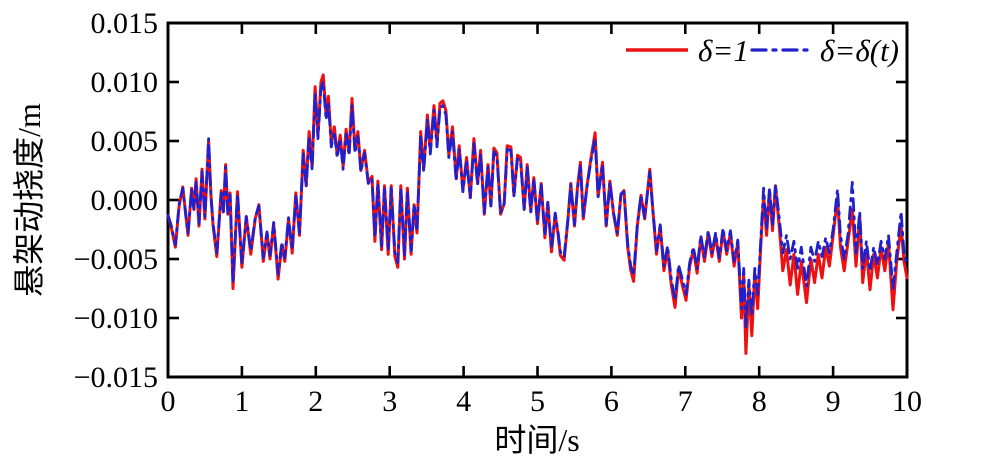 The height and width of the screenshot is (472, 981). I want to click on x-tick-label: 7, so click(685, 401).